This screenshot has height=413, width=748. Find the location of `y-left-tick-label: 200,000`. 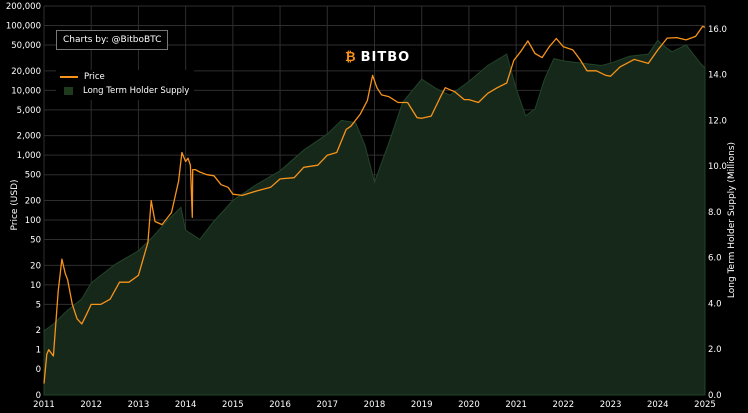

y-left-tick-label: 200,000 is located at coordinates (23, 7).